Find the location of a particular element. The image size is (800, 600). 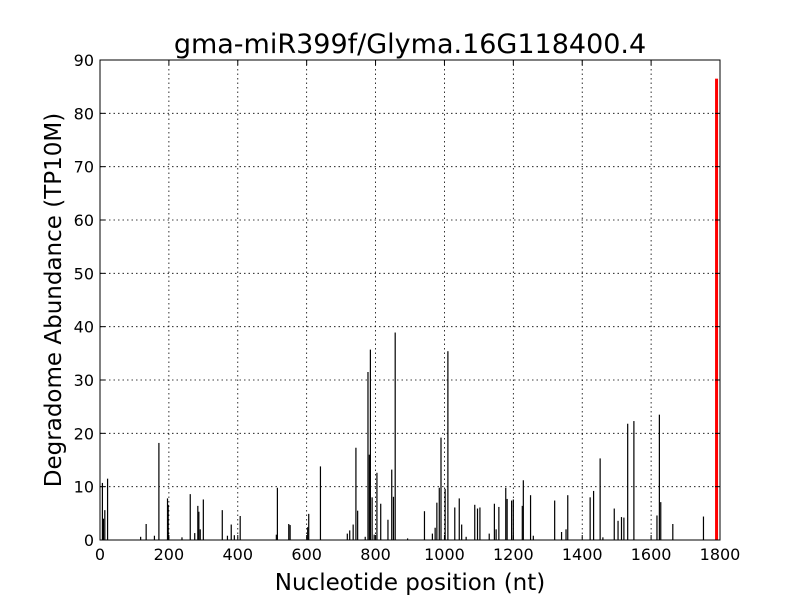

x-tick-label: 1400 is located at coordinates (582, 554).